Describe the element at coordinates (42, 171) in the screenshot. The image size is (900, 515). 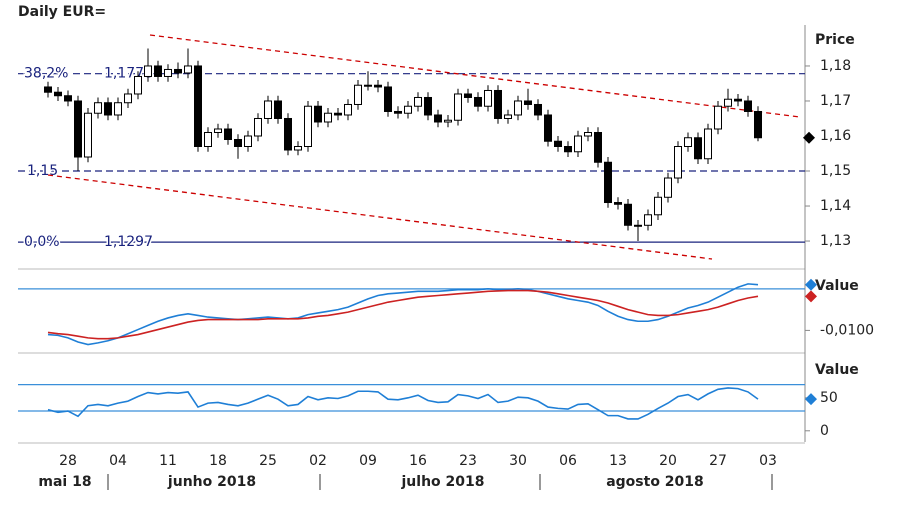
I see `level-value-label: 1,15` at that location.